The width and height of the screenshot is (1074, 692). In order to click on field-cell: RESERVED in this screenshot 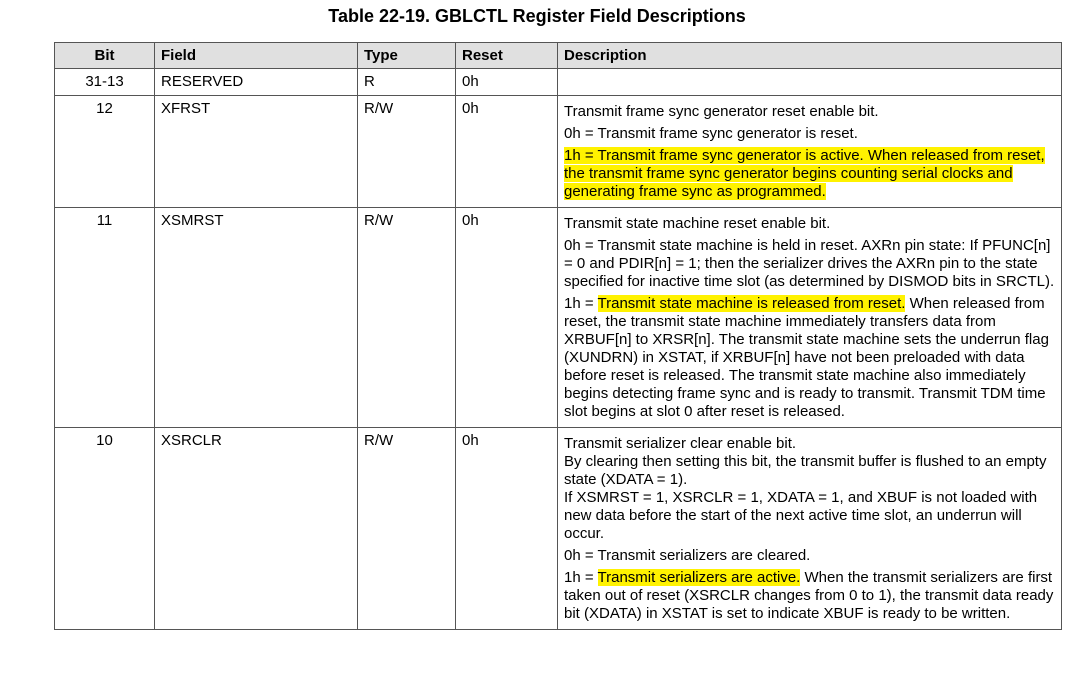, I will do `click(256, 82)`.